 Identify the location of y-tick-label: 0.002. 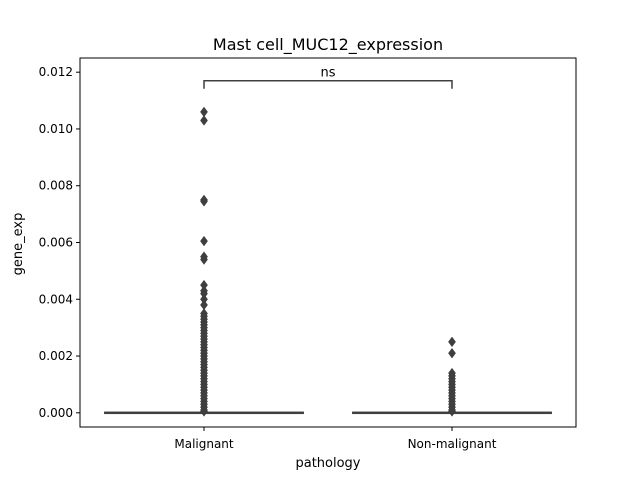
(56, 356).